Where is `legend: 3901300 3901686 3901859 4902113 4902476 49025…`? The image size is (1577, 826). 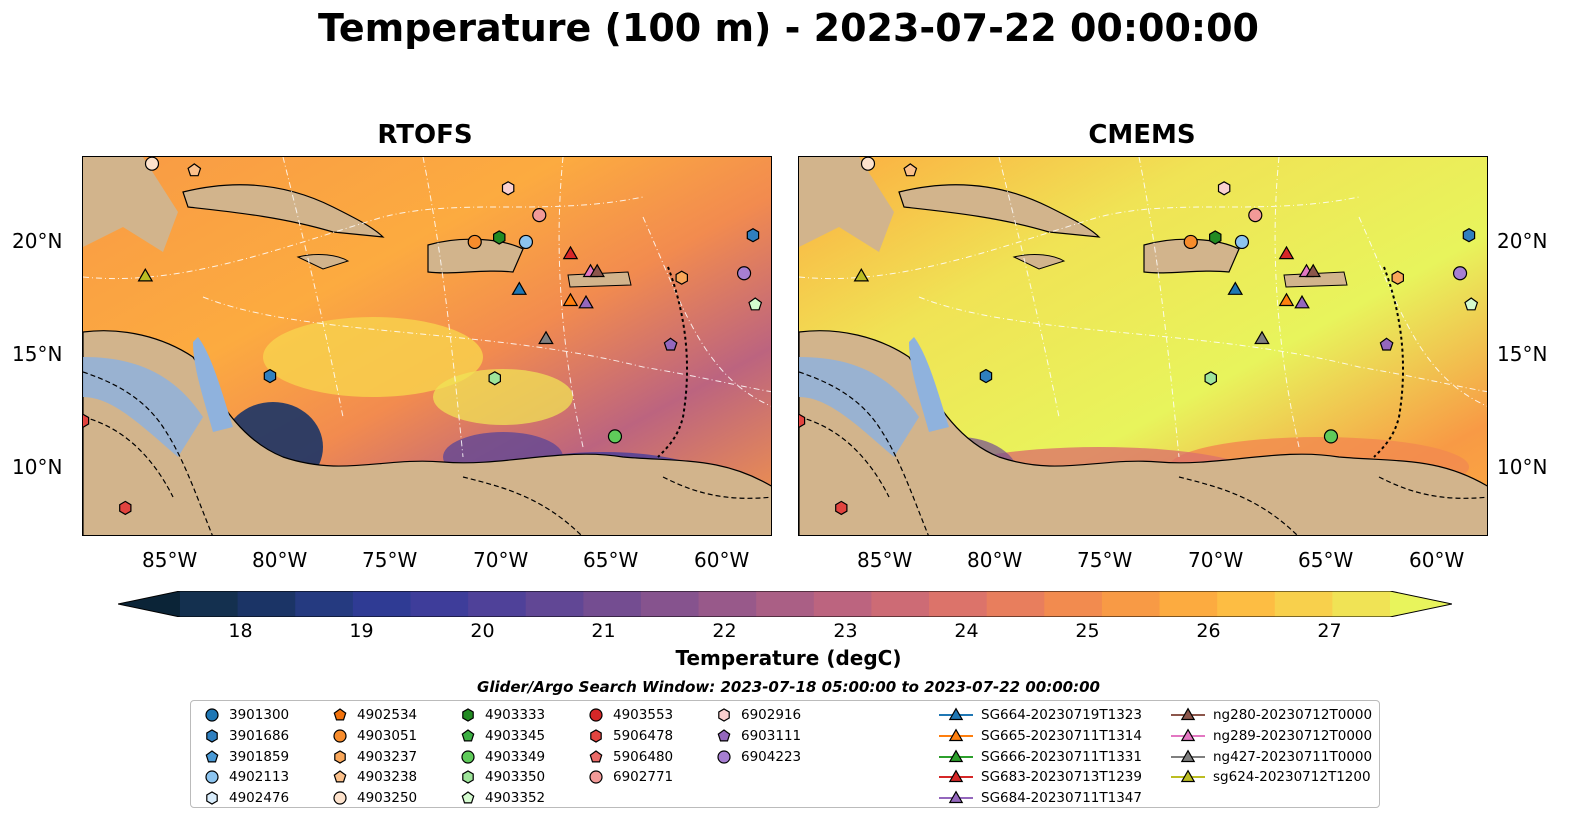 legend: 3901300 3901686 3901859 4902113 4902476 49025… is located at coordinates (785, 754).